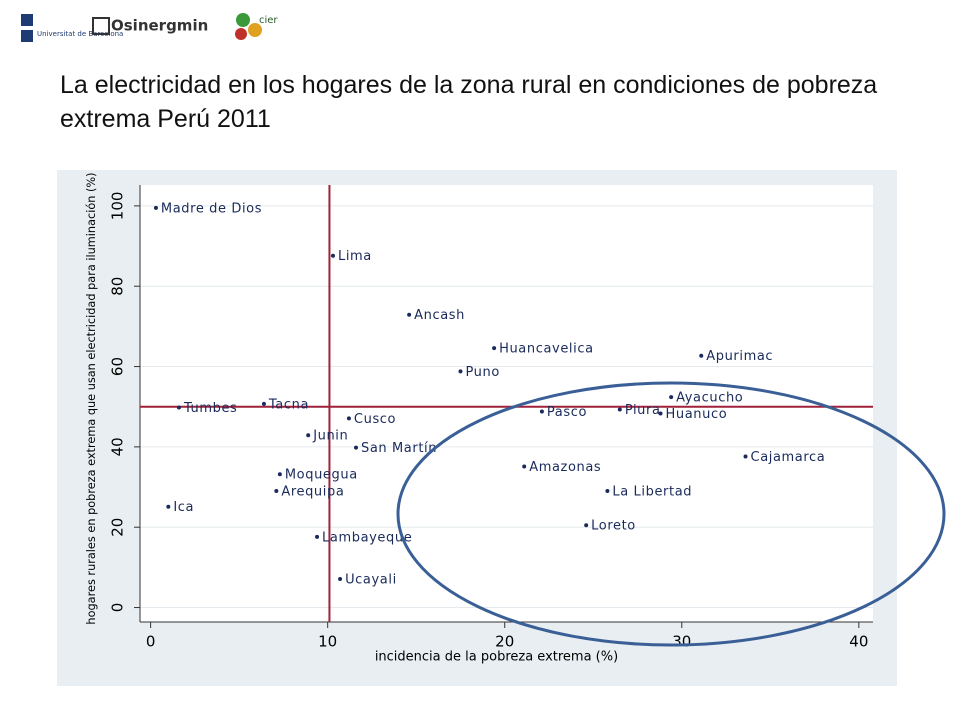 Image resolution: width=960 pixels, height=720 pixels. What do you see at coordinates (652, 492) in the screenshot?
I see `point-label: La Libertad` at bounding box center [652, 492].